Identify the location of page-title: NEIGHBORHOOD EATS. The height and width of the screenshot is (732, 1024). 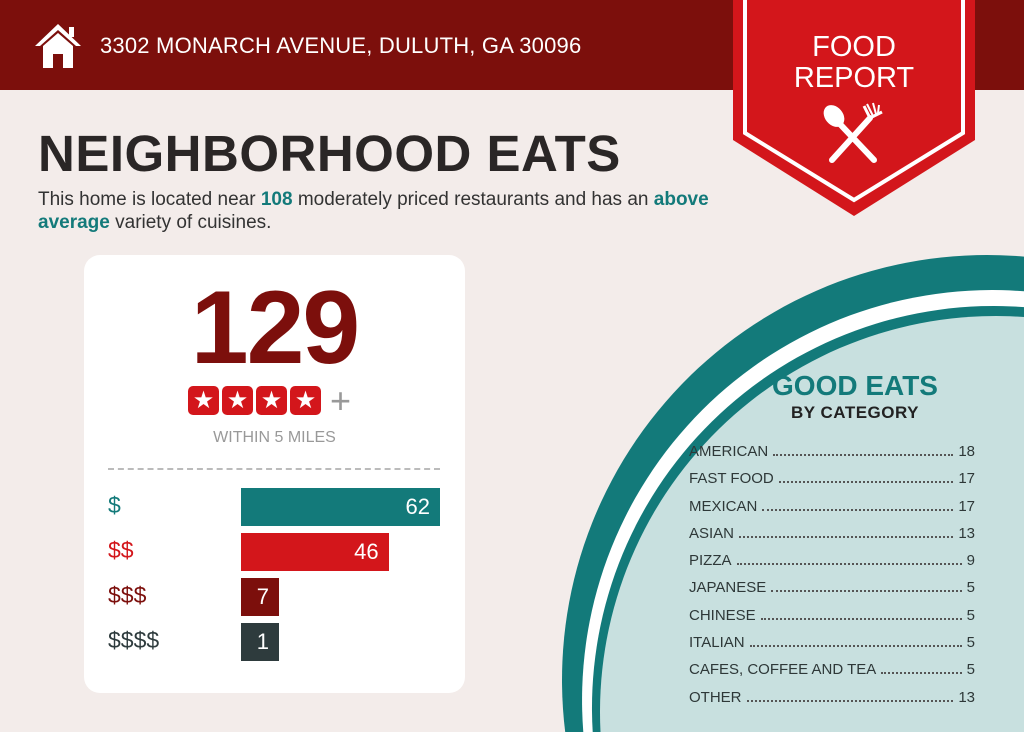
(329, 153).